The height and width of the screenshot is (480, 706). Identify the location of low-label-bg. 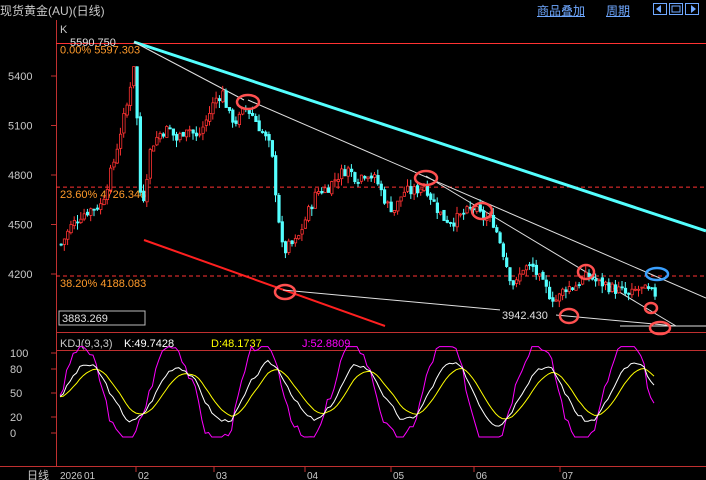
(528, 314).